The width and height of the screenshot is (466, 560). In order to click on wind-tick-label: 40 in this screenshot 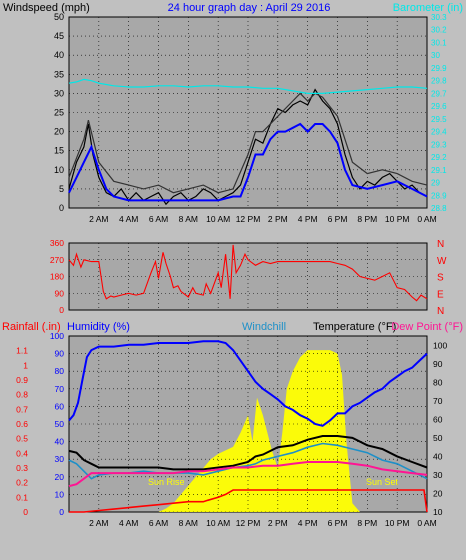, I will do `click(59, 55)`.